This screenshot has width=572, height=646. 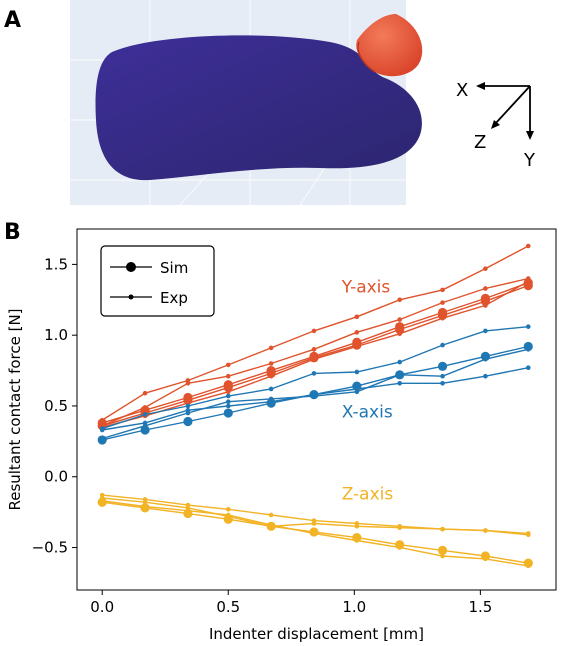 What do you see at coordinates (13, 20) in the screenshot?
I see `panel-a-label: A` at bounding box center [13, 20].